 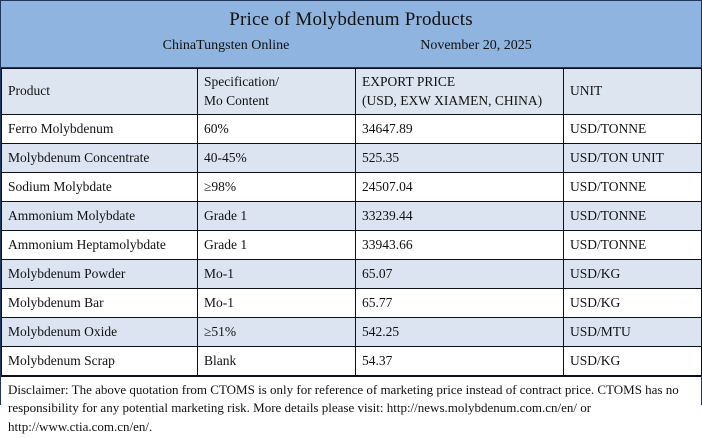 I want to click on cell-specification: ≥51%, so click(x=276, y=332).